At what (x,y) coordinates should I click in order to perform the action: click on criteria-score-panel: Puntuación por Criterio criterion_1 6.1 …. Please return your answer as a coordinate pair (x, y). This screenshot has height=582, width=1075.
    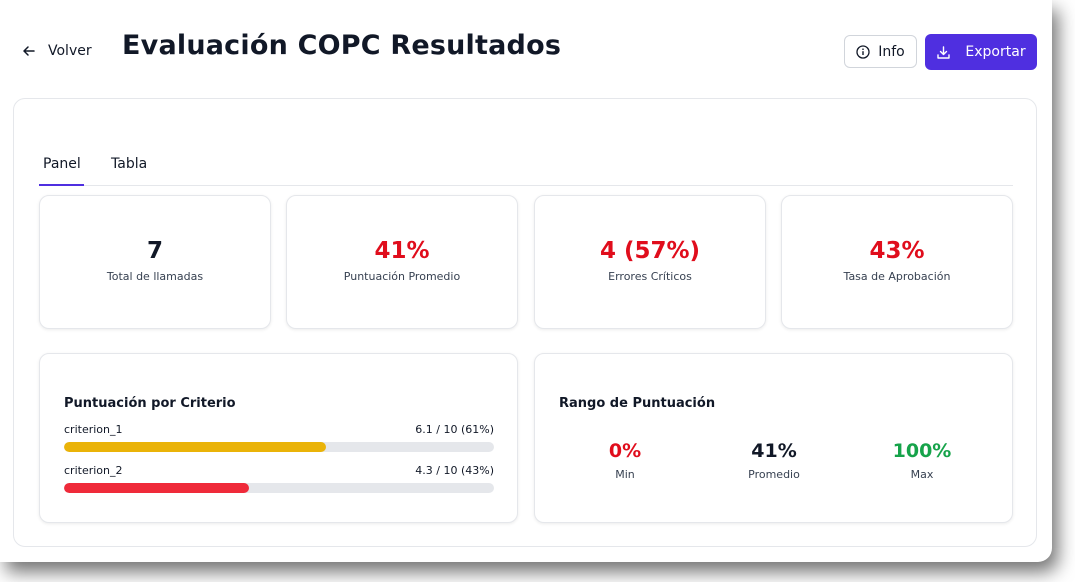
    Looking at the image, I should click on (278, 438).